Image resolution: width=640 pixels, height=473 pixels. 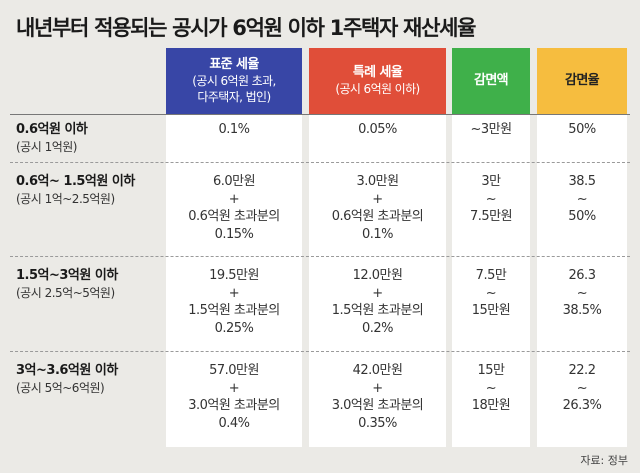 I want to click on source-note: 자료: 정부, so click(x=604, y=460).